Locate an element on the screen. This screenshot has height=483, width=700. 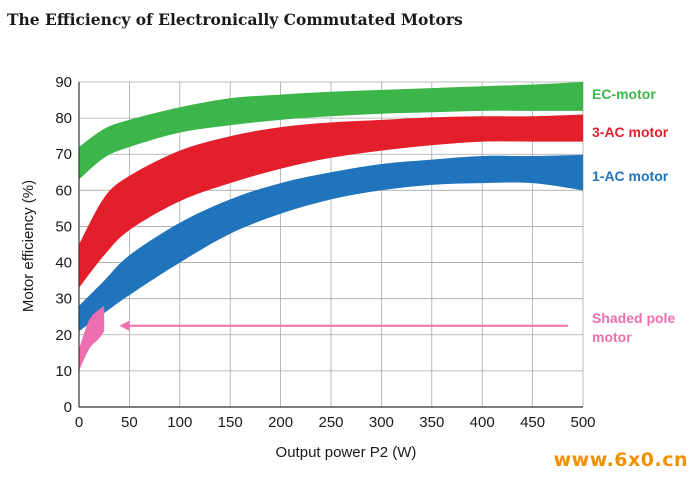
x-tick-label: 0 is located at coordinates (79, 422).